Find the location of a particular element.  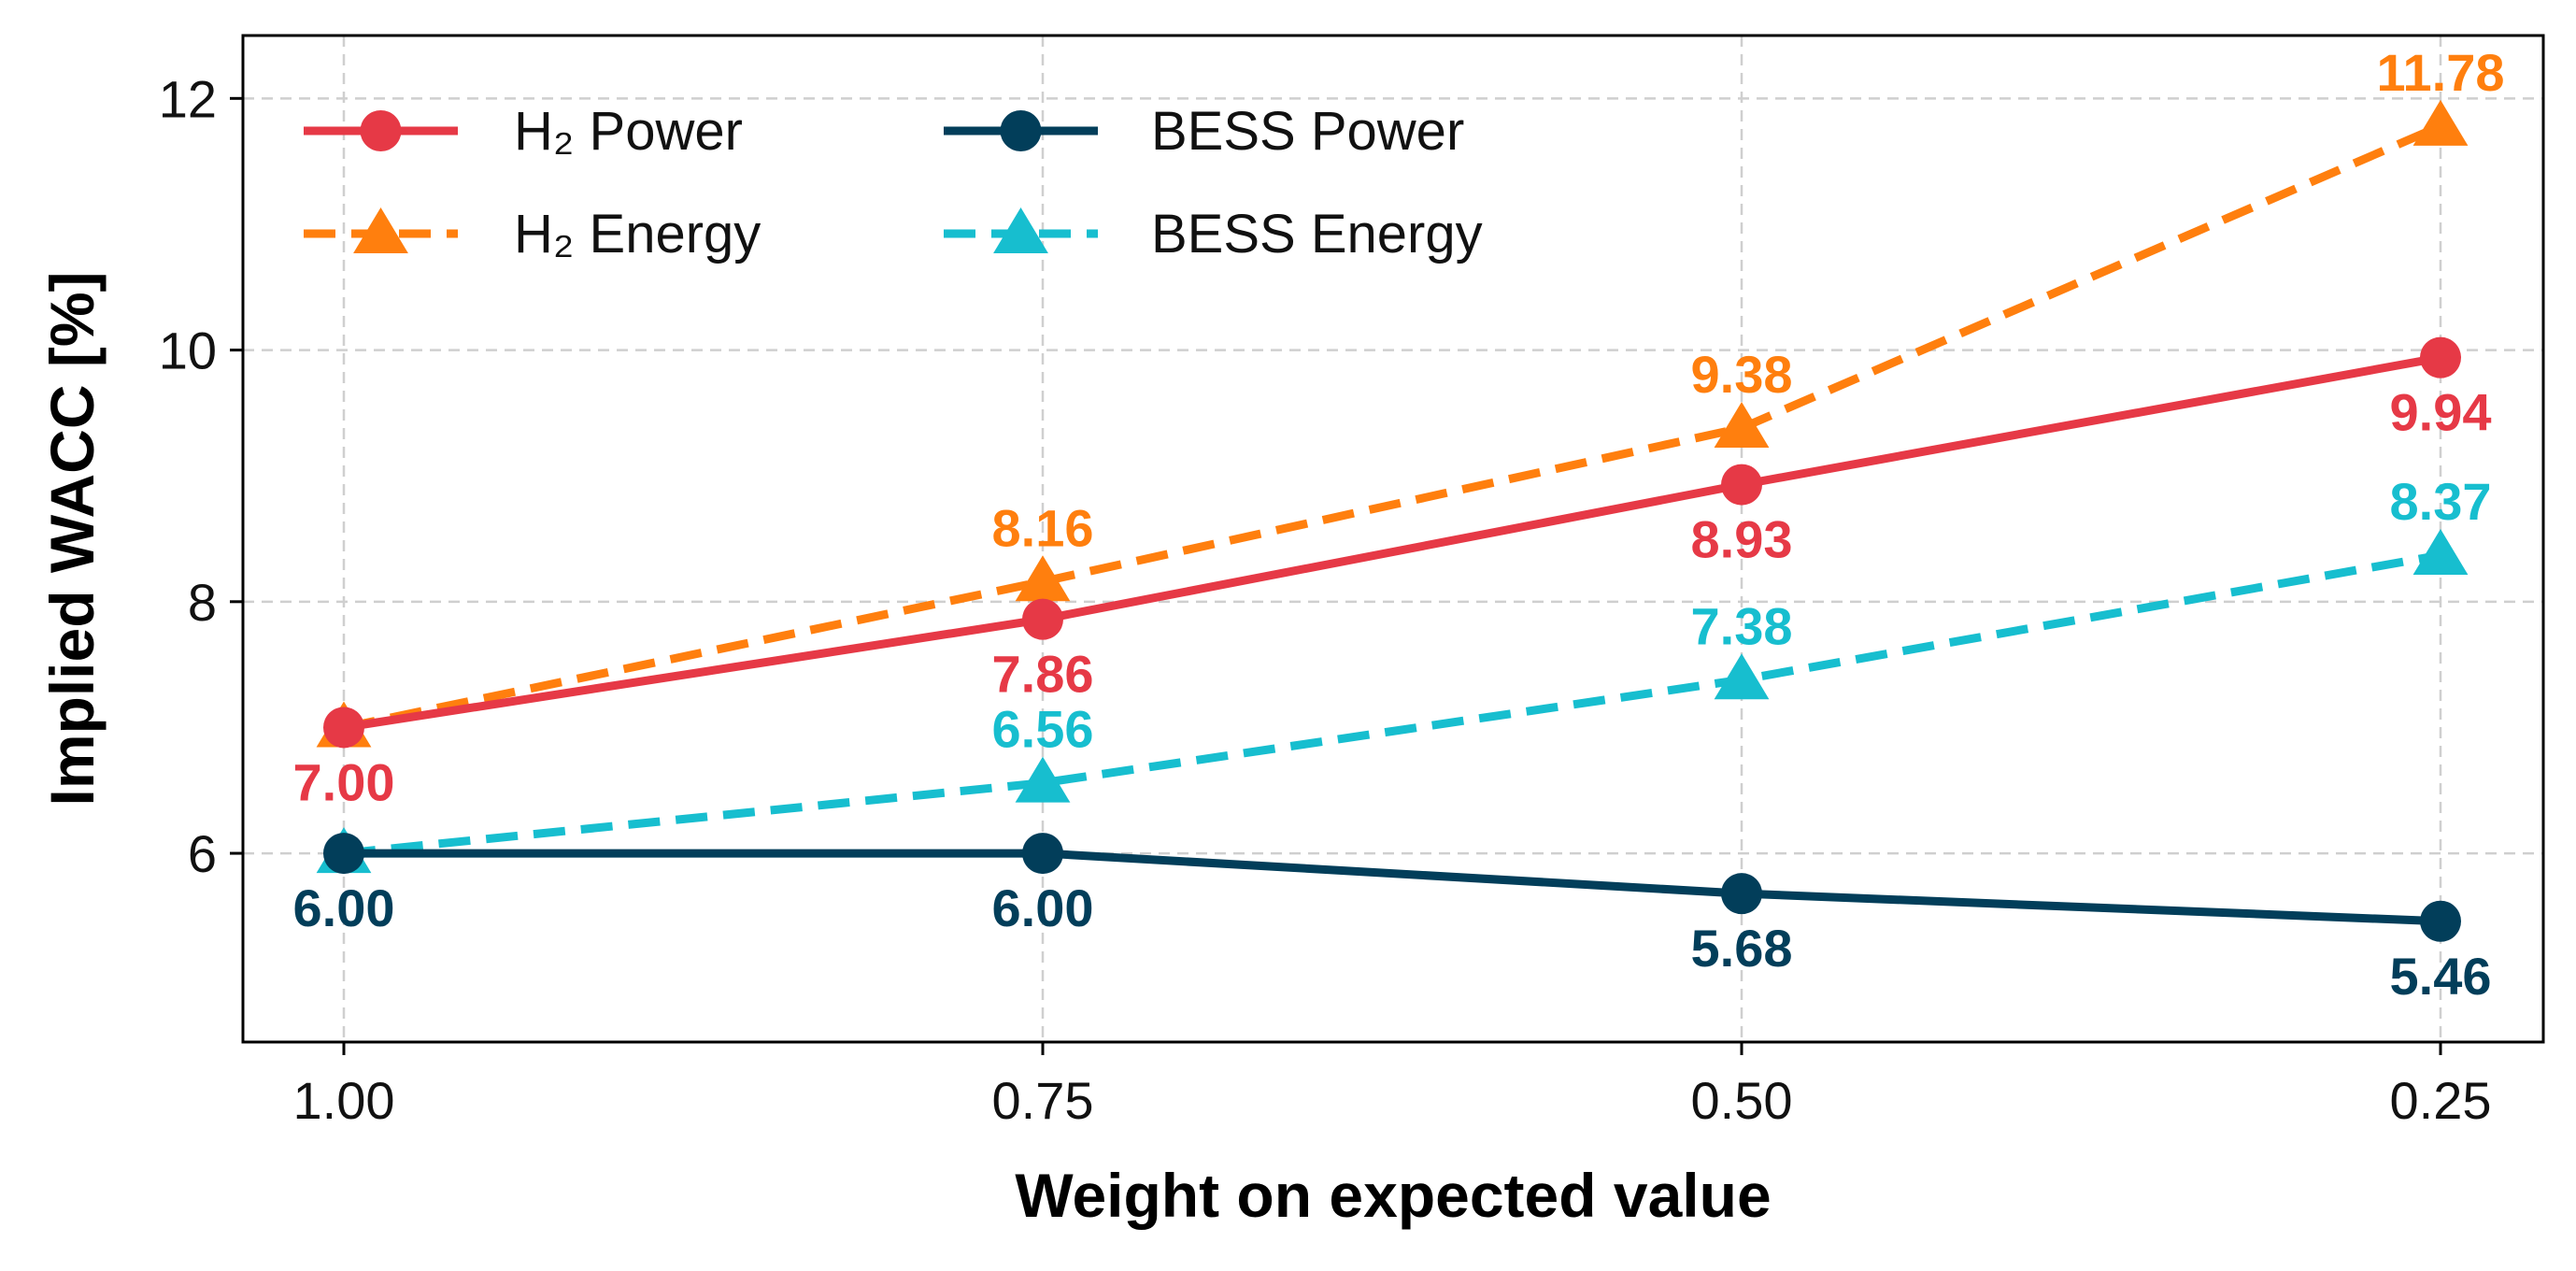

data-label: 8.93 is located at coordinates (1742, 539).